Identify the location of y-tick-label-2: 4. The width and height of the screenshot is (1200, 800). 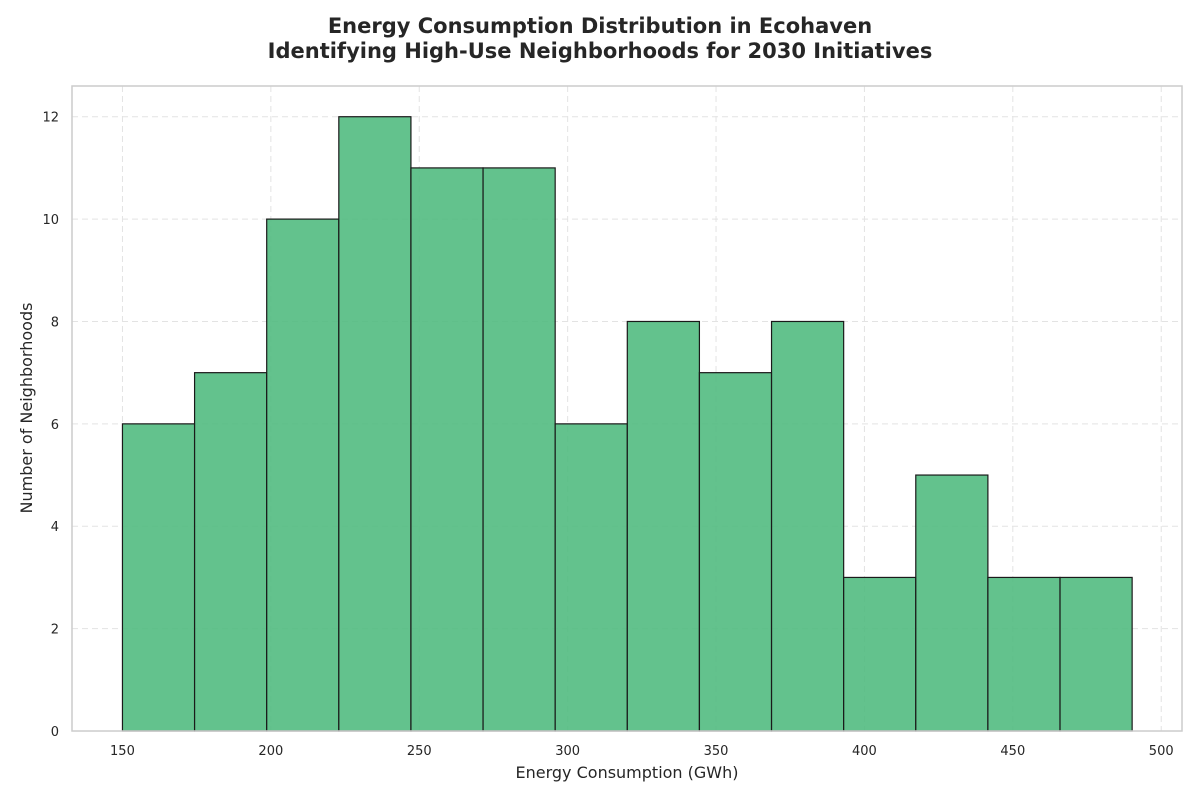
(55, 527).